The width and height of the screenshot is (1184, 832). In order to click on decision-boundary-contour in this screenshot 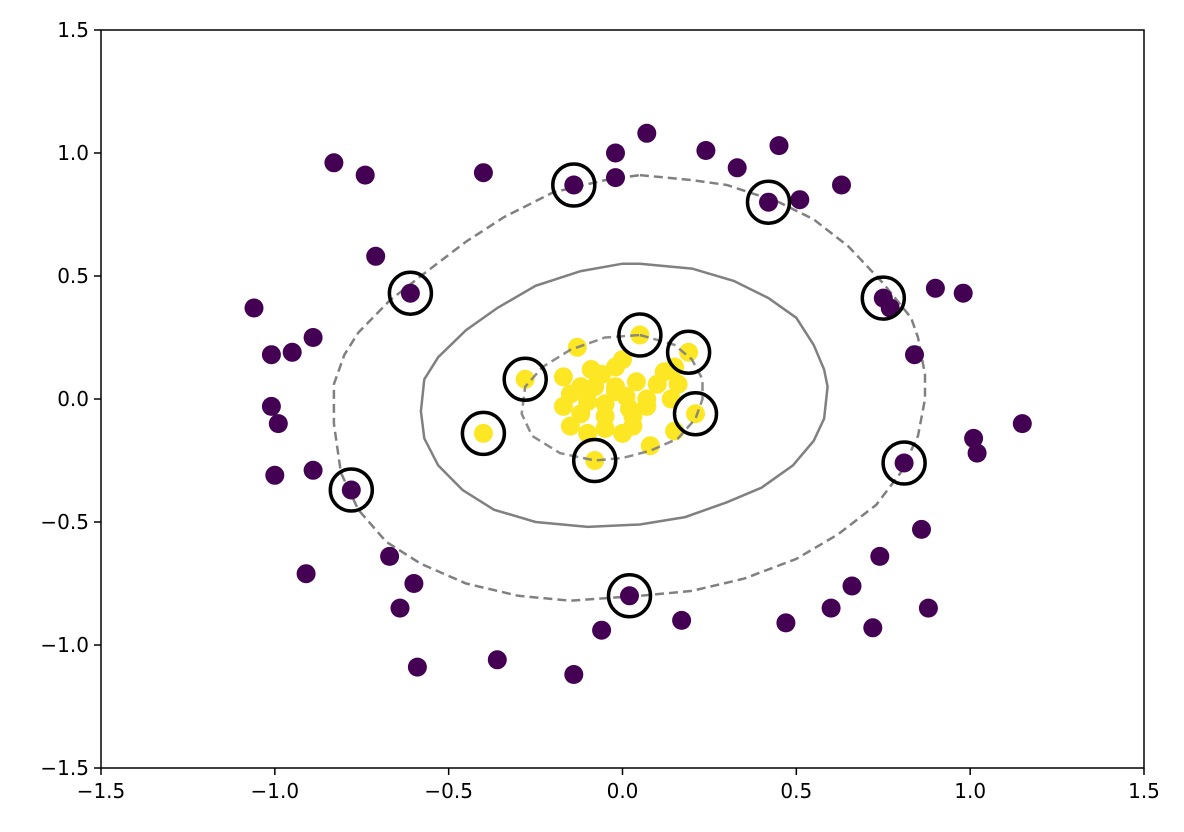, I will do `click(624, 395)`.